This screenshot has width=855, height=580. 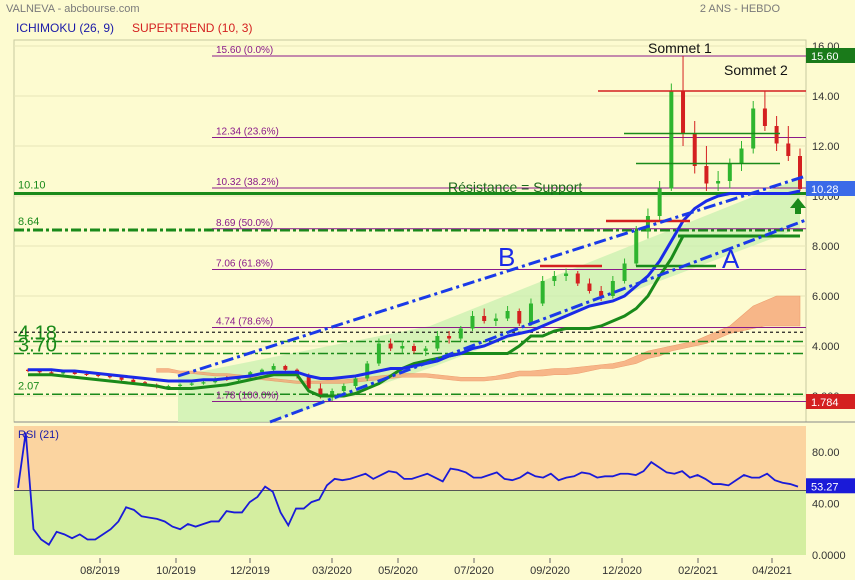 I want to click on x-tick-label: 08/2019, so click(x=100, y=571).